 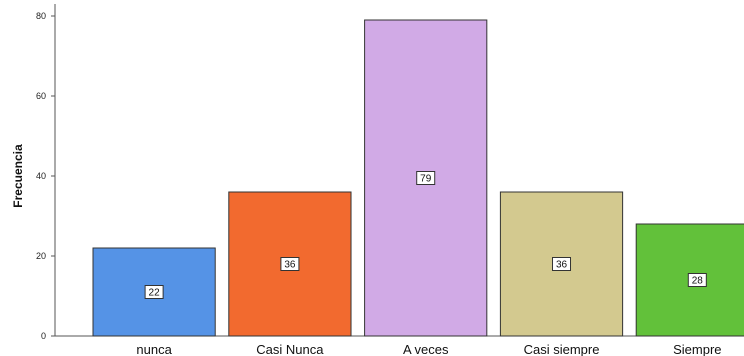 What do you see at coordinates (562, 349) in the screenshot?
I see `category-label: Casi siempre` at bounding box center [562, 349].